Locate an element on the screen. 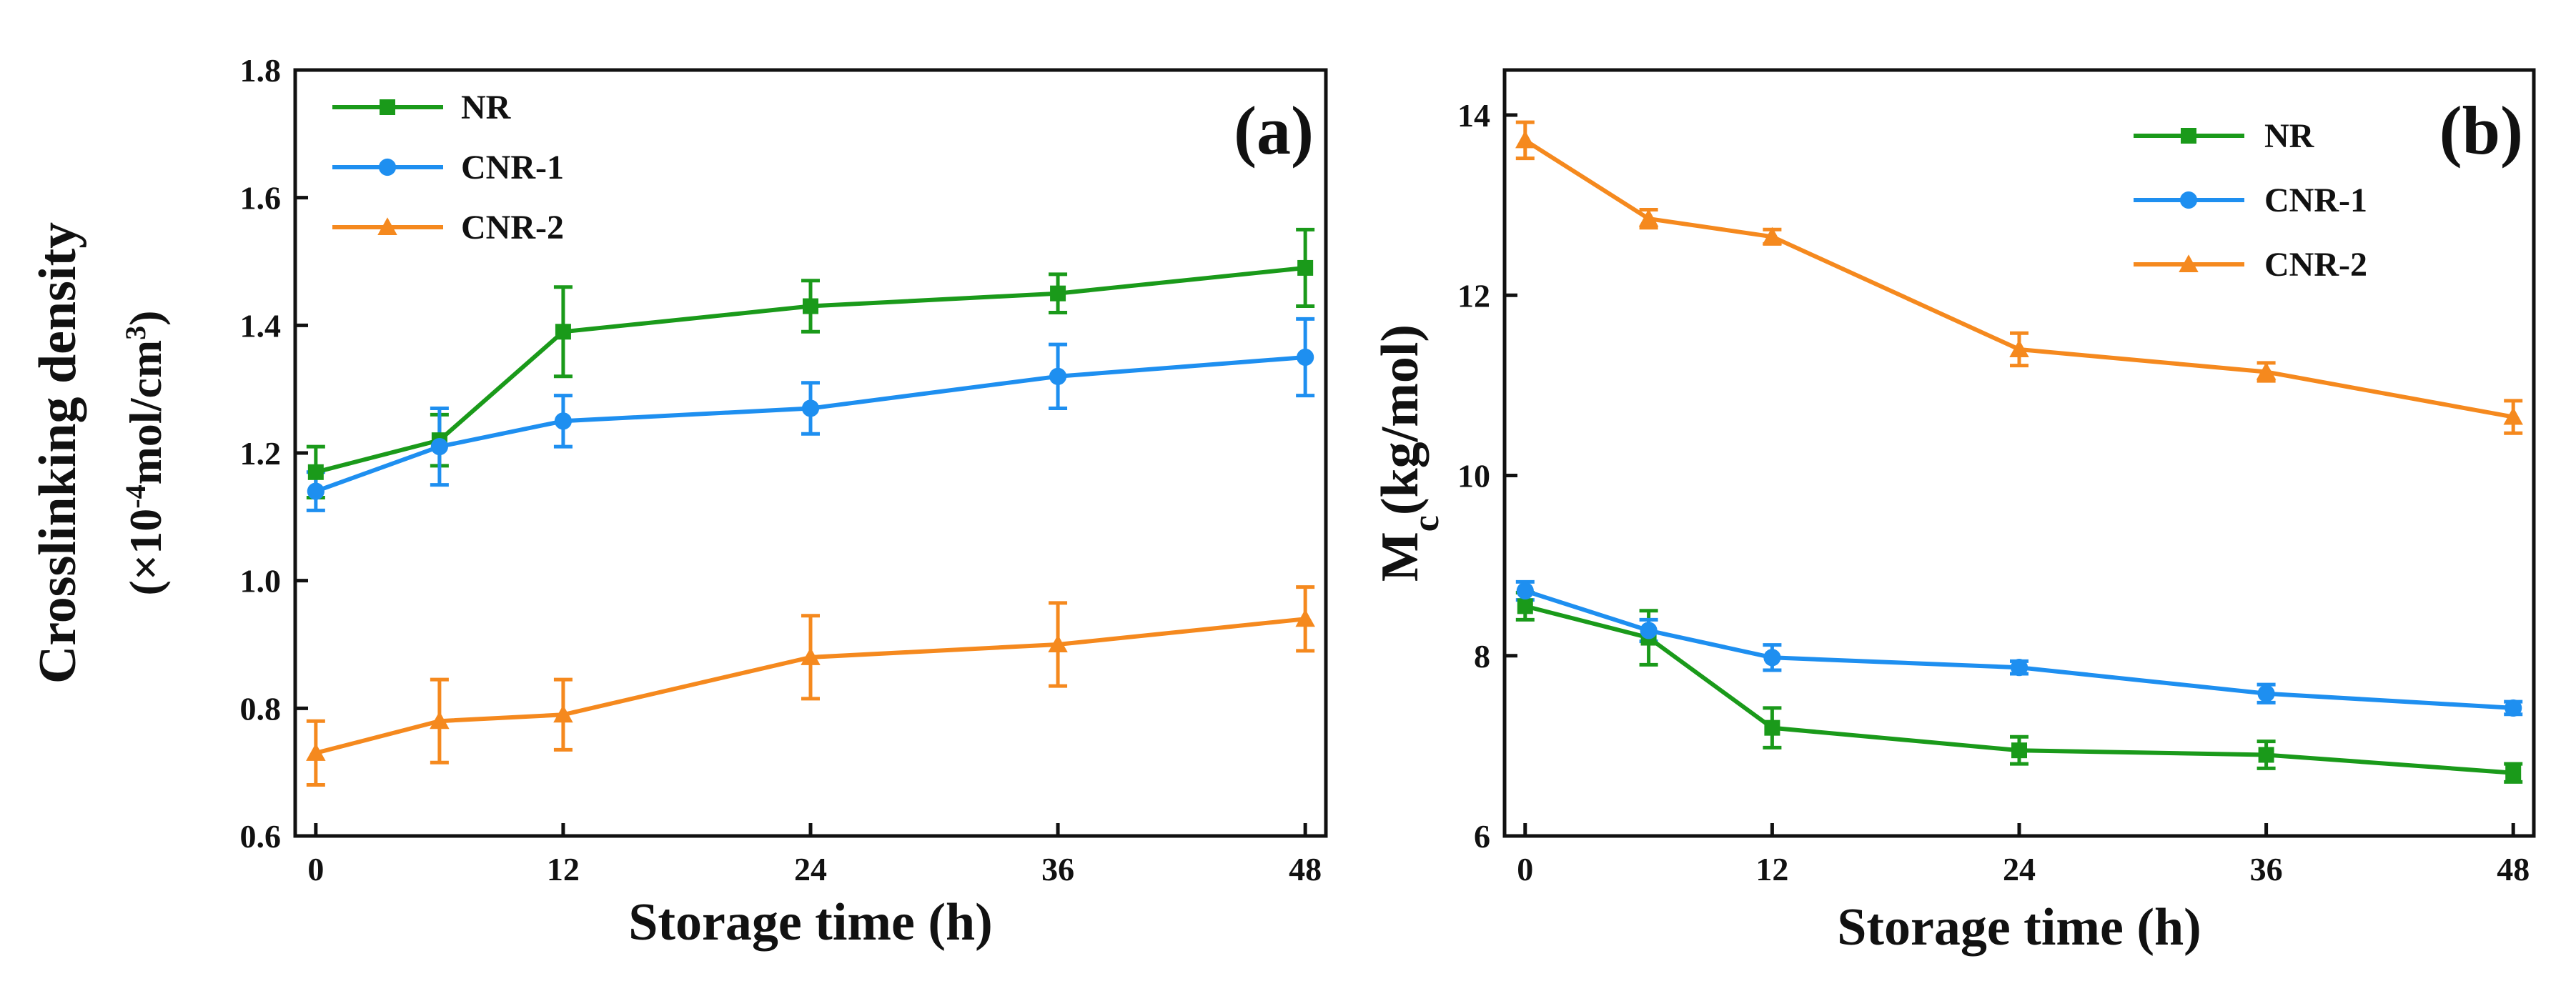 This screenshot has height=981, width=2576. ylabel-unit: (kg/mol) is located at coordinates (1401, 419).